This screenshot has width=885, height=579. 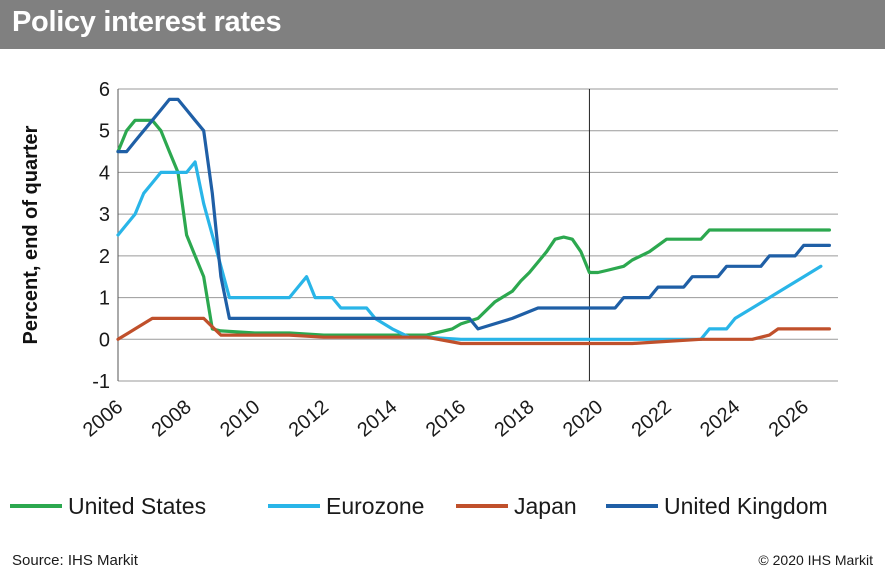 I want to click on x-tick-label: 2026, so click(x=789, y=418).